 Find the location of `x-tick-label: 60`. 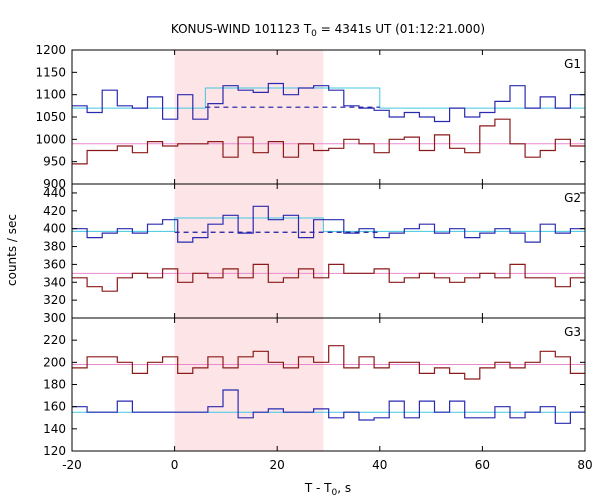

x-tick-label: 60 is located at coordinates (482, 465).